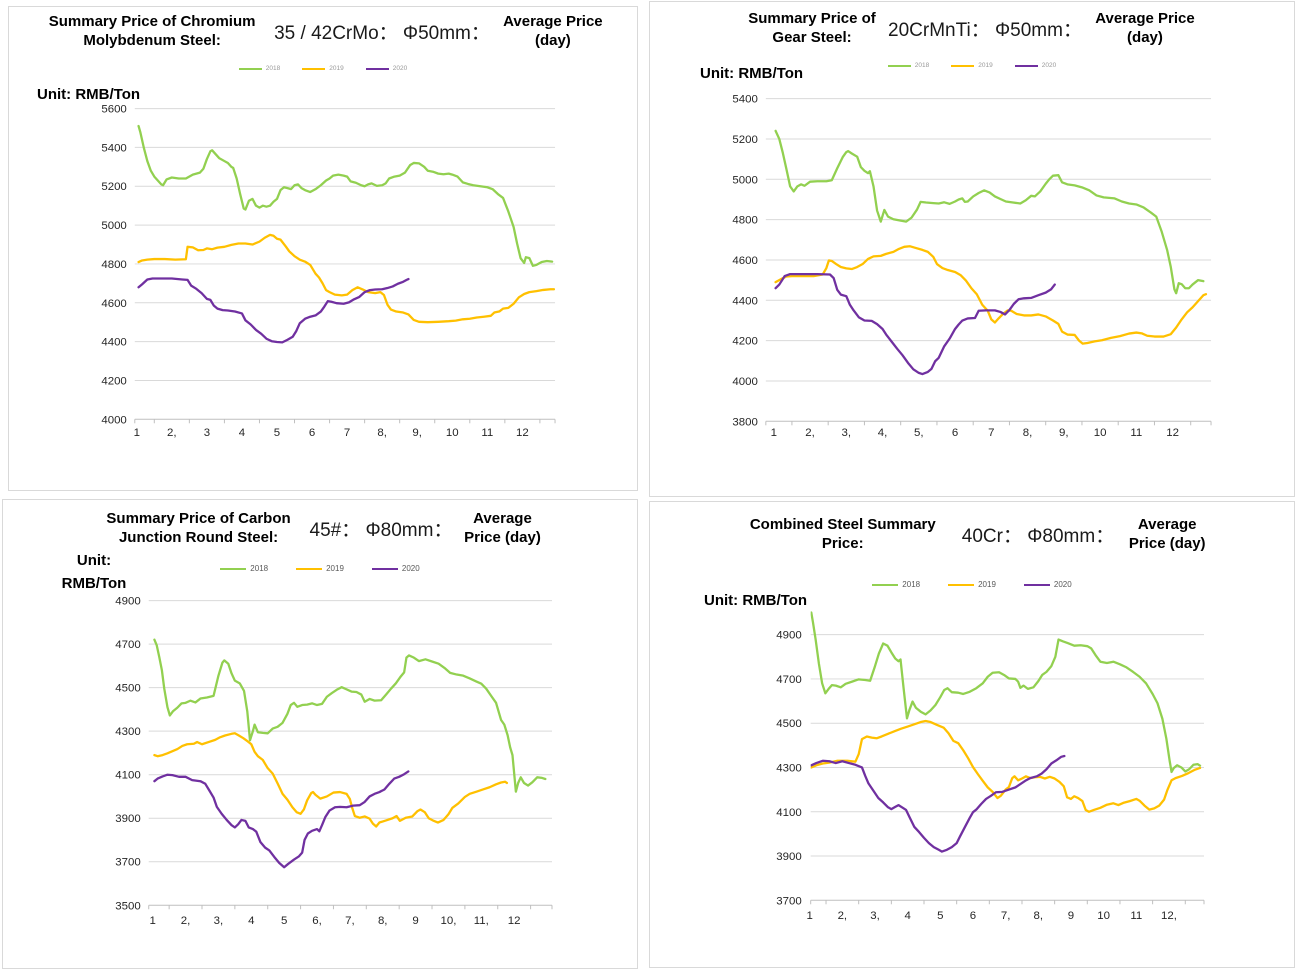  What do you see at coordinates (350, 921) in the screenshot?
I see `x-axis-label: 7,` at bounding box center [350, 921].